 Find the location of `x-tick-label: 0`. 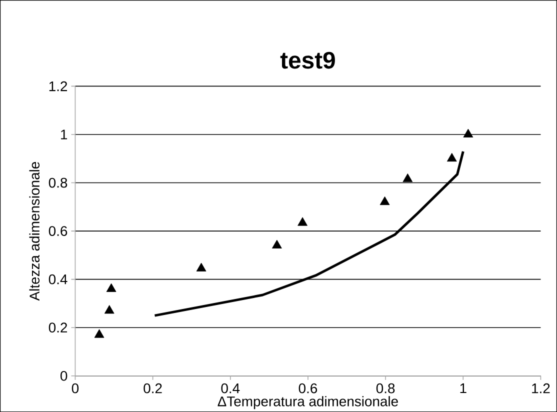

x-tick-label: 0 is located at coordinates (75, 388).